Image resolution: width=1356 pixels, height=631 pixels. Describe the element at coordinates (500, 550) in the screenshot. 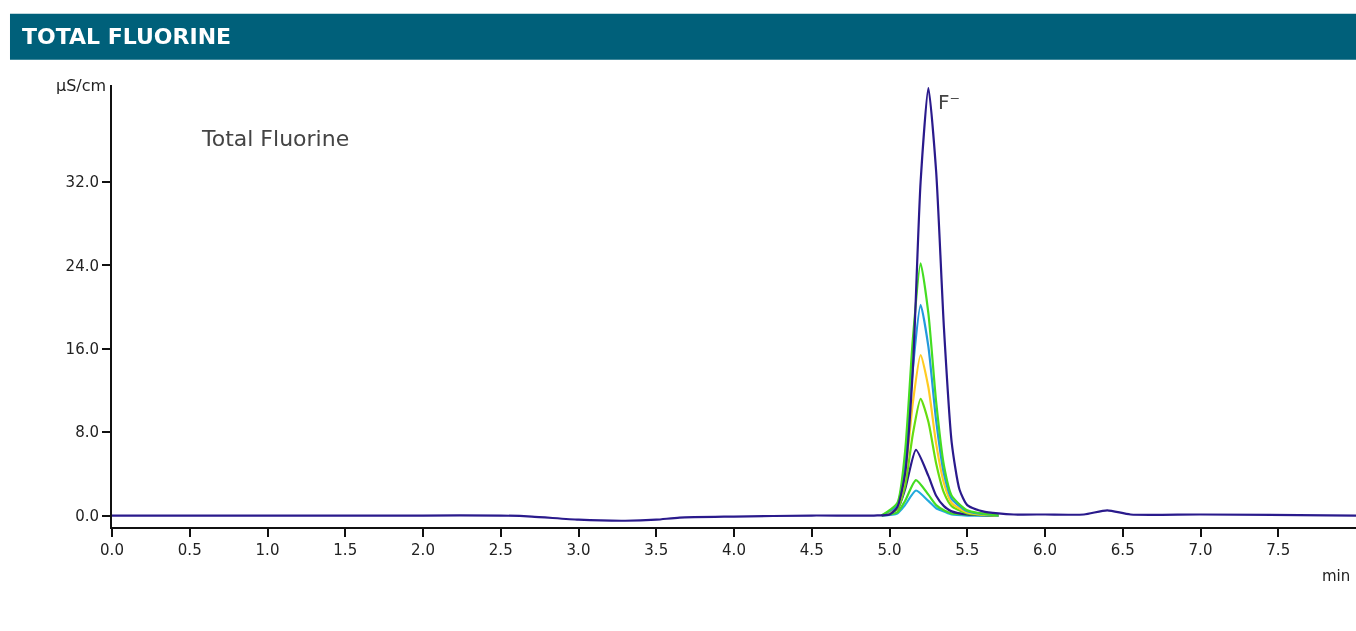

I see `x-tick-label: 2.5` at that location.